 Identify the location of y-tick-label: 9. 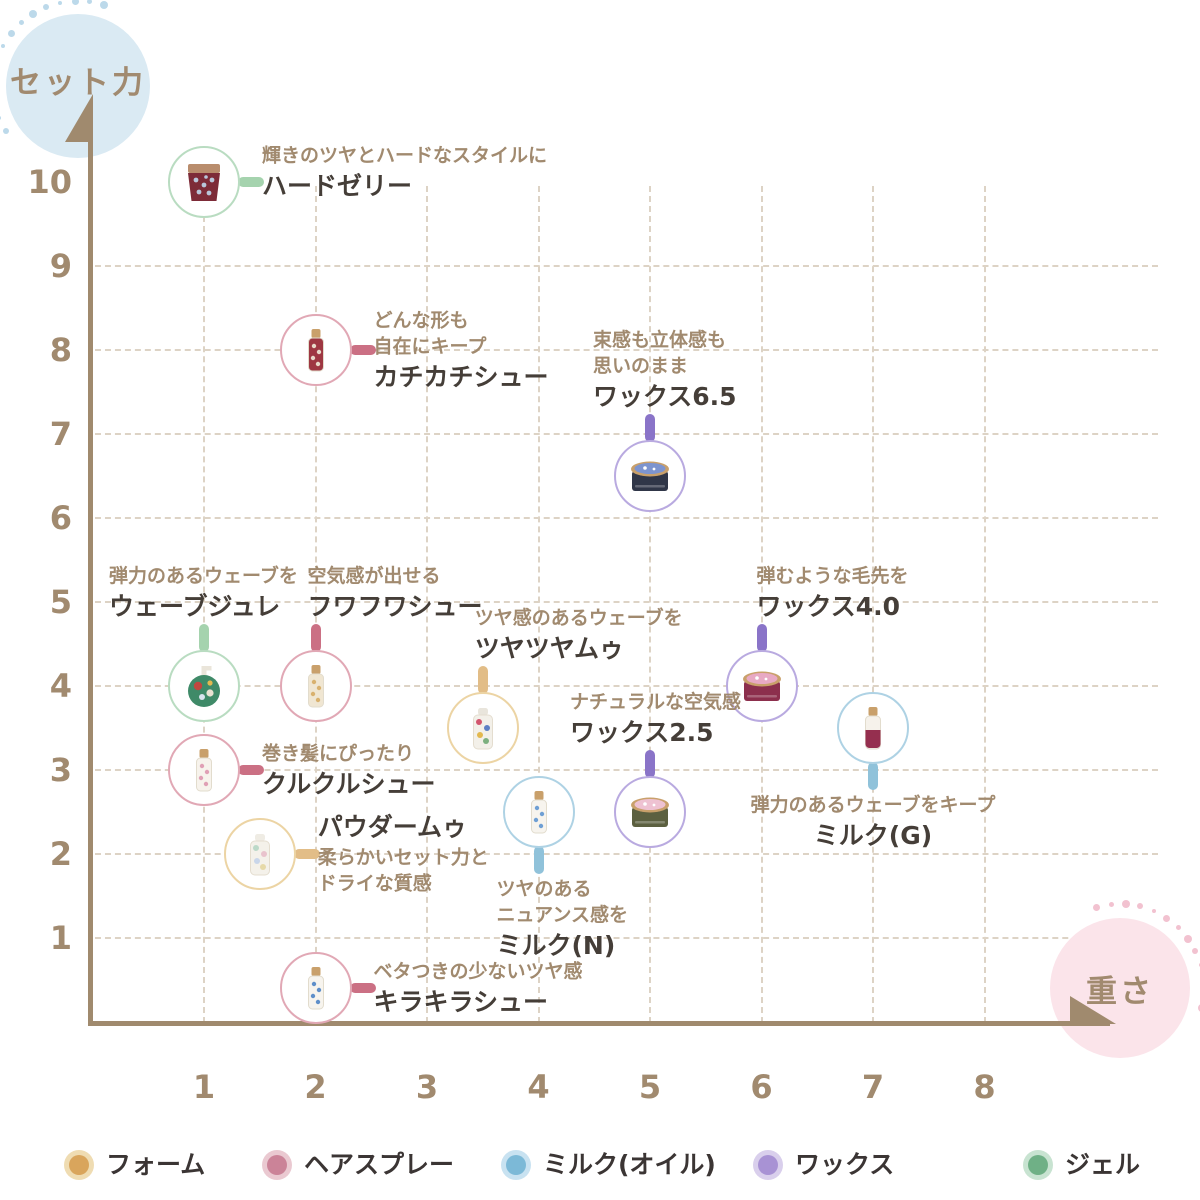
(60, 266).